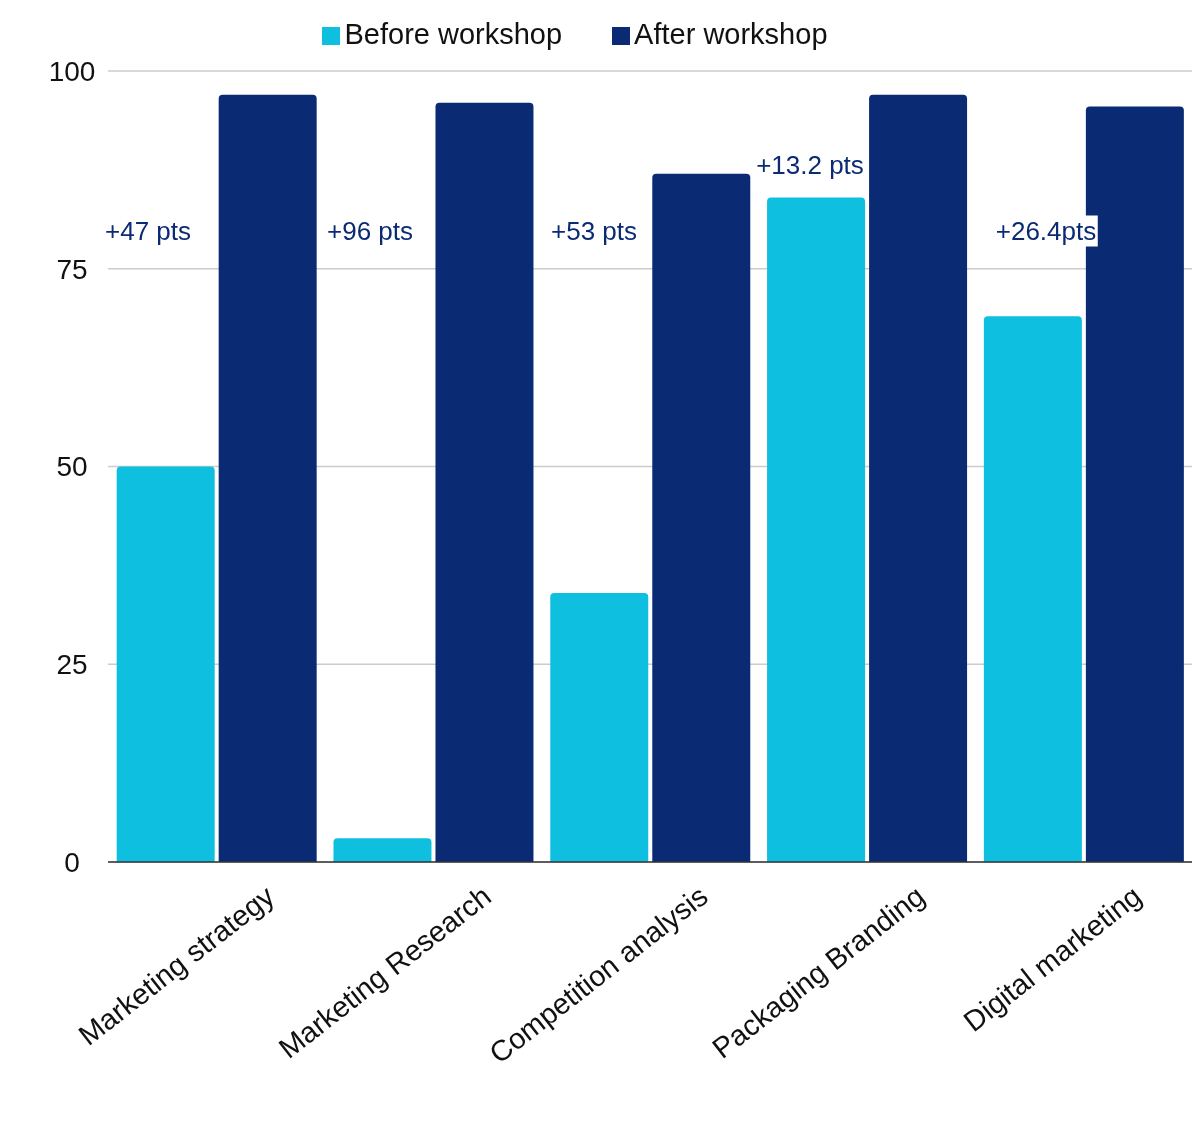 This screenshot has width=1200, height=1140. I want to click on legend-label: Before workshop, so click(453, 34).